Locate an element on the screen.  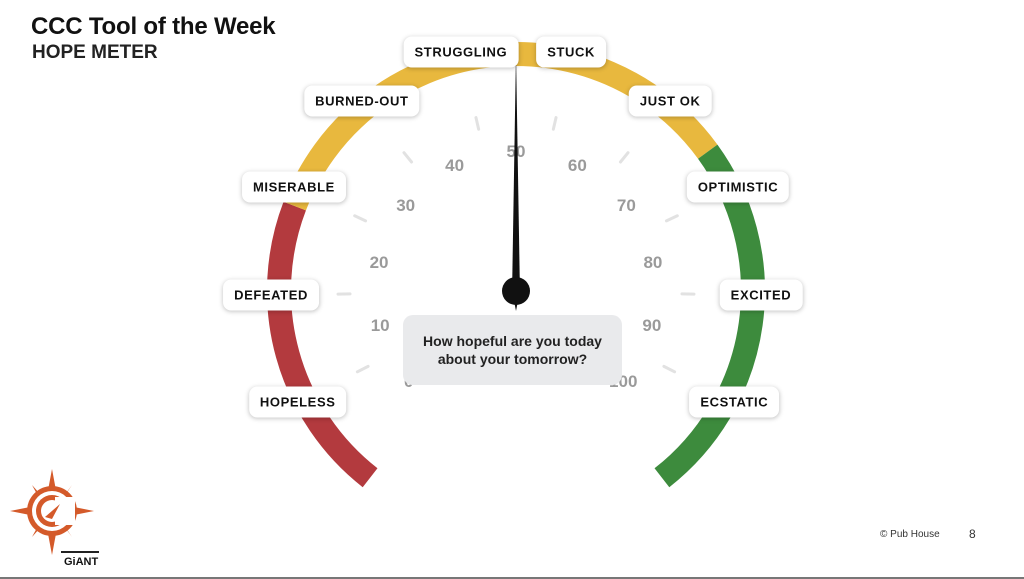
label-excited: EXCITED is located at coordinates (761, 295).